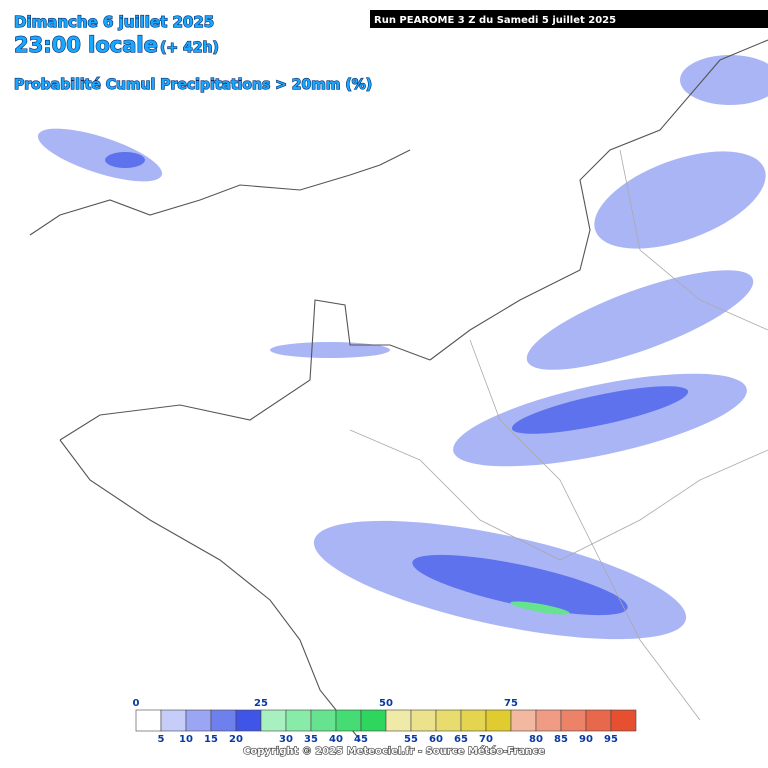  I want to click on lead-time: (+ 42h), so click(189, 48).